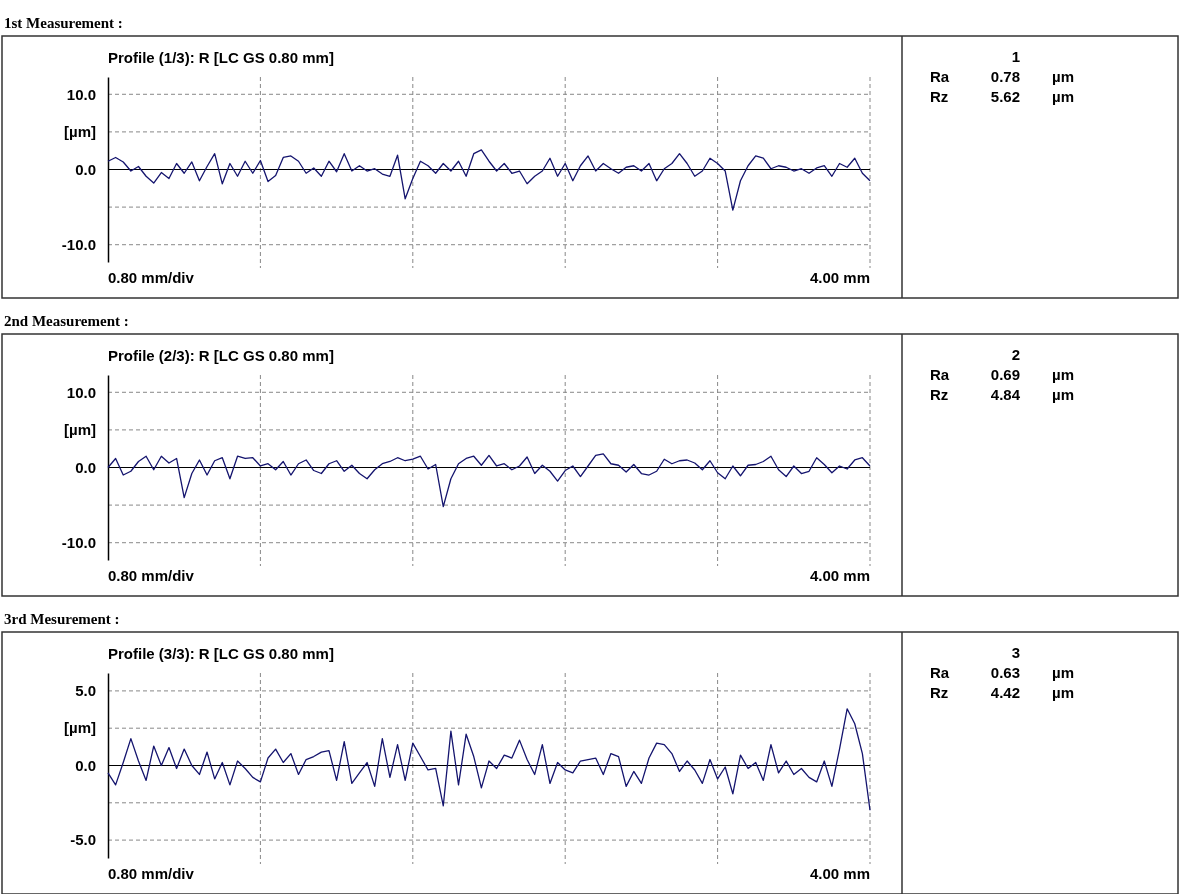  Describe the element at coordinates (1005, 374) in the screenshot. I see `text: 0.69` at that location.